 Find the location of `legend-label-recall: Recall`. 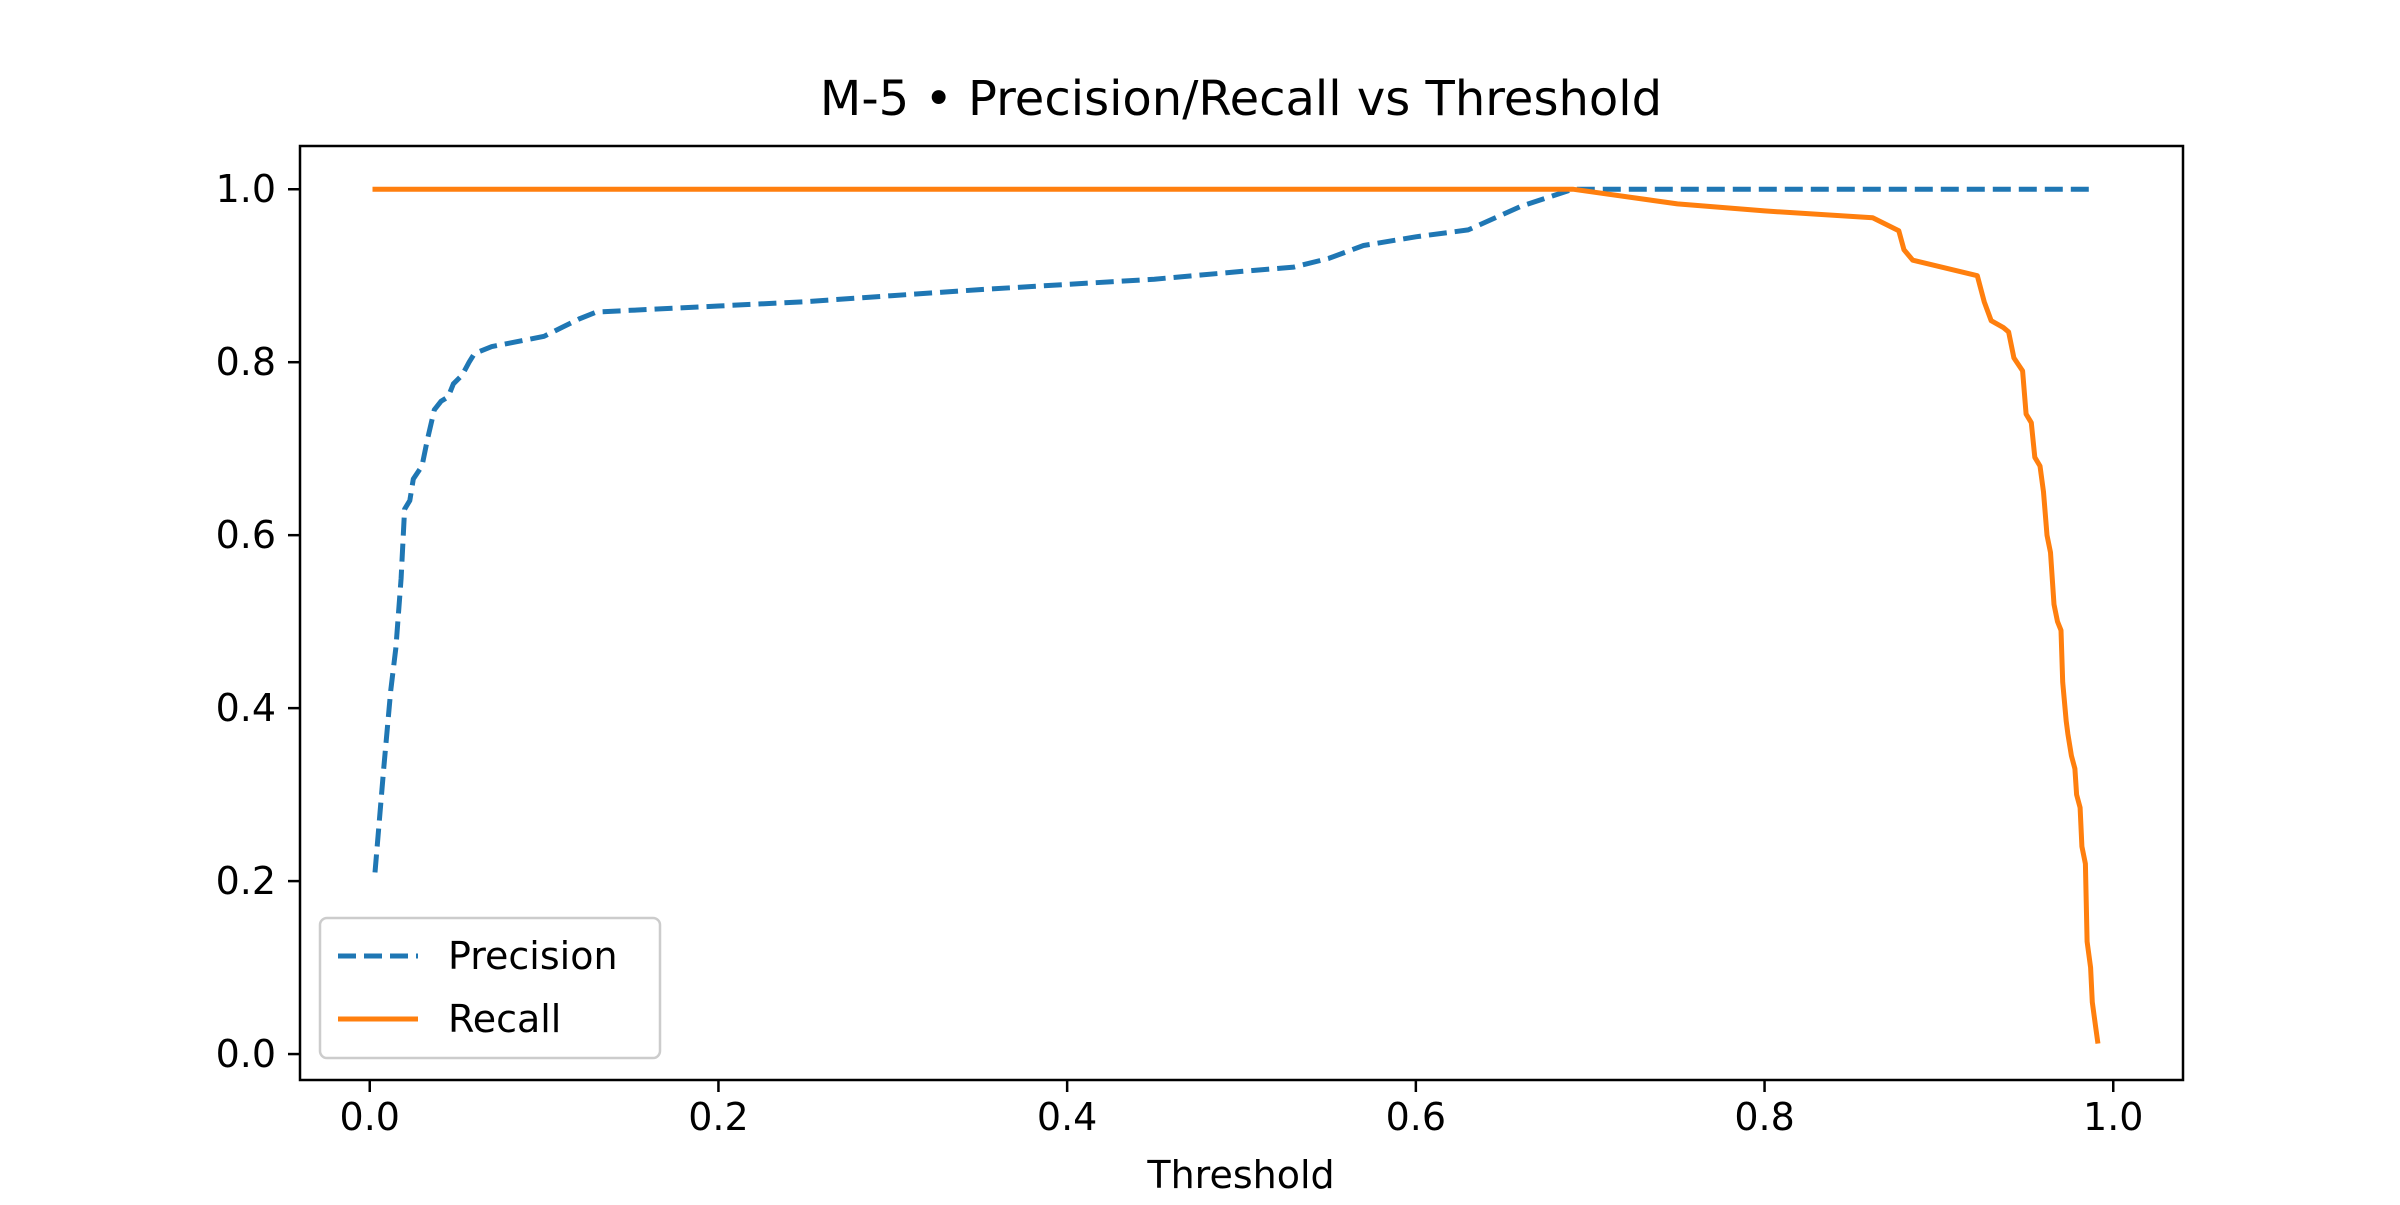

legend-label-recall: Recall is located at coordinates (504, 1019).